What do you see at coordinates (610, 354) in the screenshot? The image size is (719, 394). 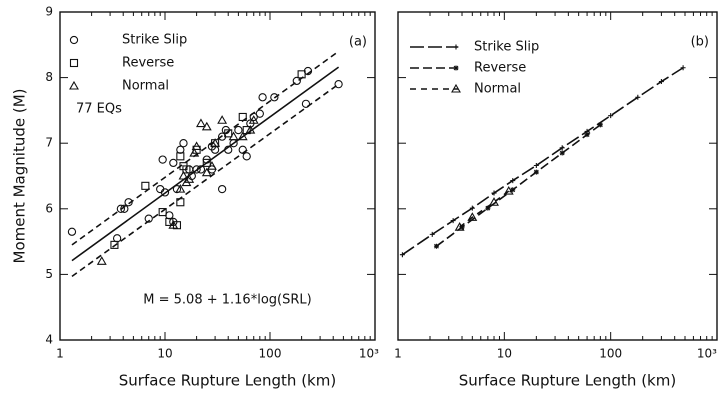 I see `x-tick-label: 100` at bounding box center [610, 354].